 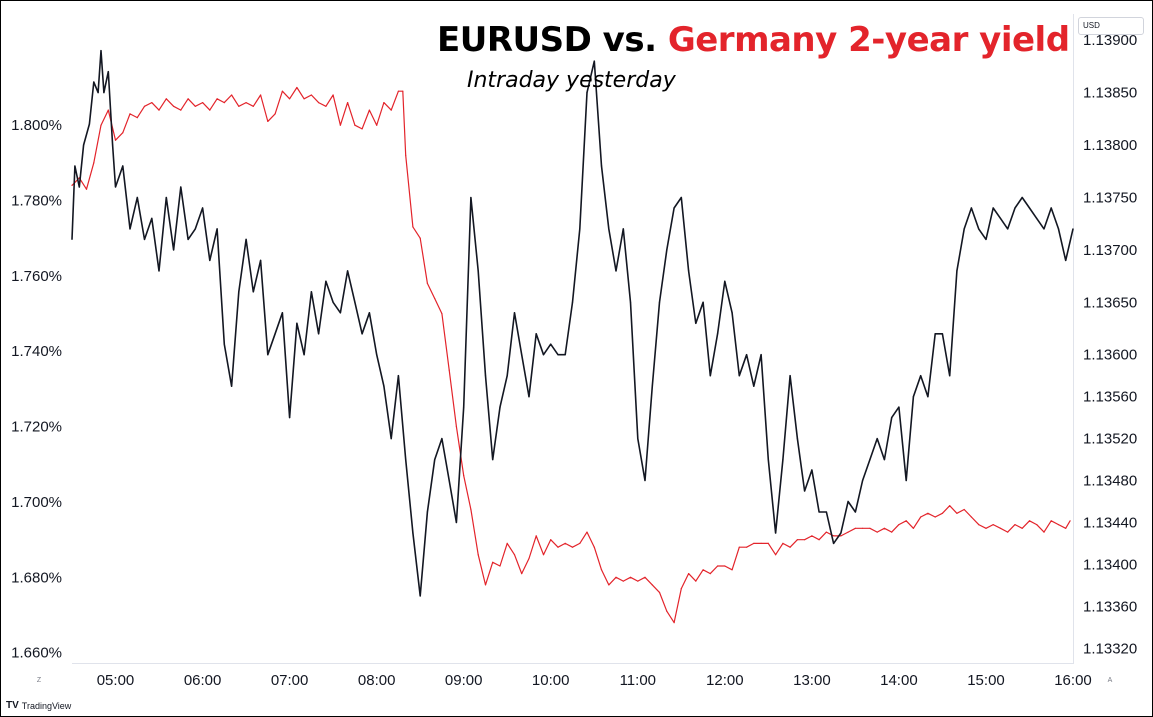 I want to click on timezone-button: Z, so click(x=39, y=680).